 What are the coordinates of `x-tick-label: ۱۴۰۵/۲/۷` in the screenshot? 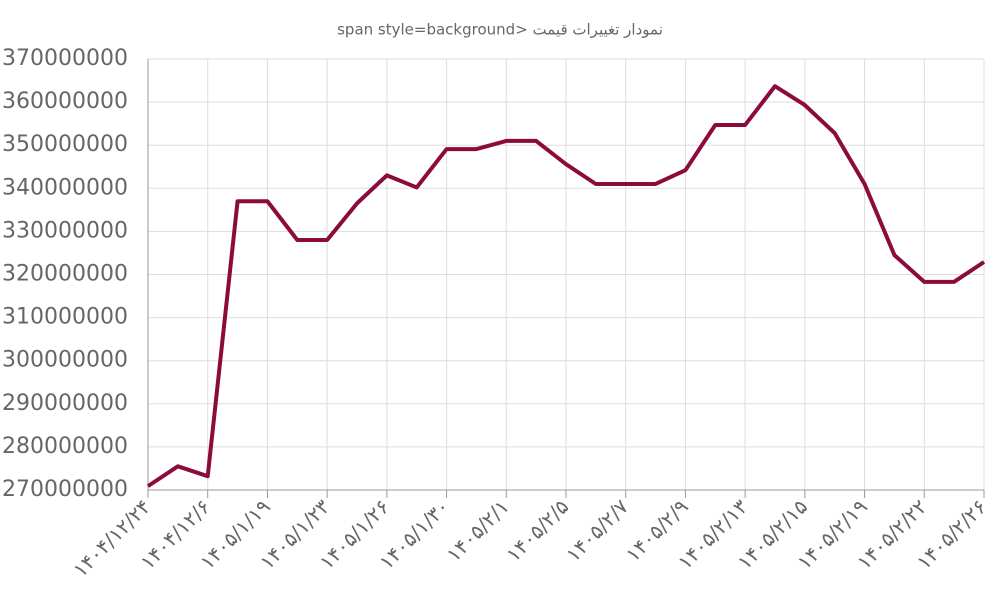 It's located at (597, 530).